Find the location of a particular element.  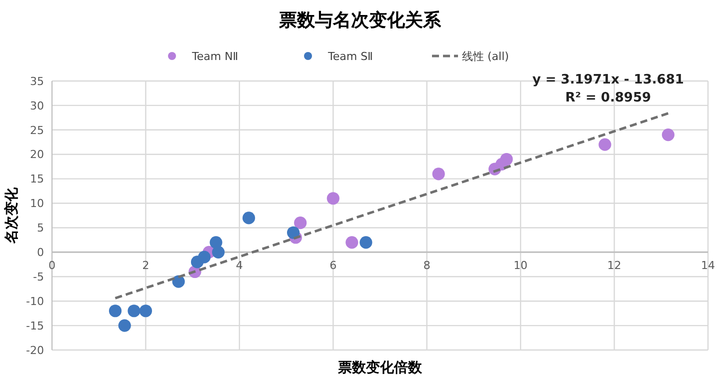

x-tick-label: 4 is located at coordinates (239, 265).